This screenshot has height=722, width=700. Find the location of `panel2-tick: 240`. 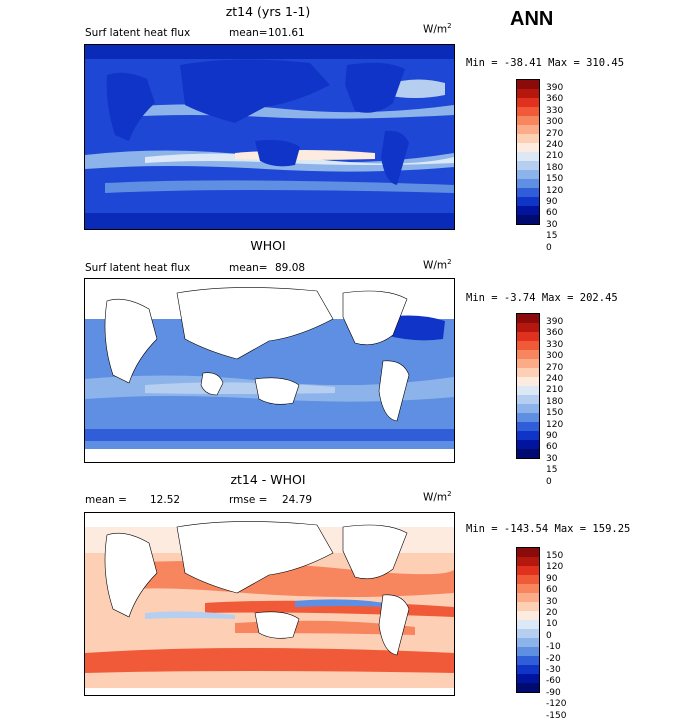

panel2-tick: 240 is located at coordinates (555, 379).